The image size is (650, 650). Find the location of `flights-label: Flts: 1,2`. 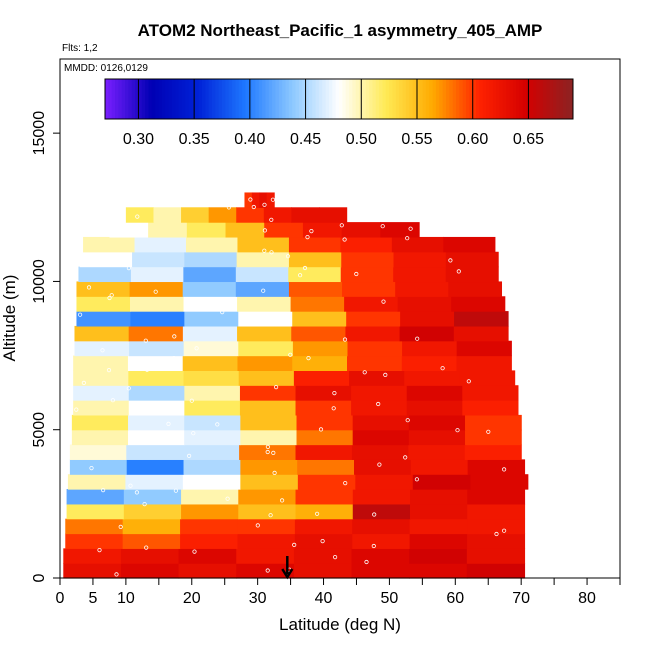

flights-label: Flts: 1,2 is located at coordinates (80, 48).